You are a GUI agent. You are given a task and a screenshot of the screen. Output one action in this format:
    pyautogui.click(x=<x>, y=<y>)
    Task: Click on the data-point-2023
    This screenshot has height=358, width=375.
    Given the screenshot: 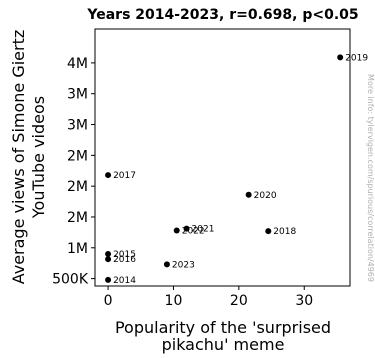 What is the action you would take?
    pyautogui.click(x=166, y=264)
    